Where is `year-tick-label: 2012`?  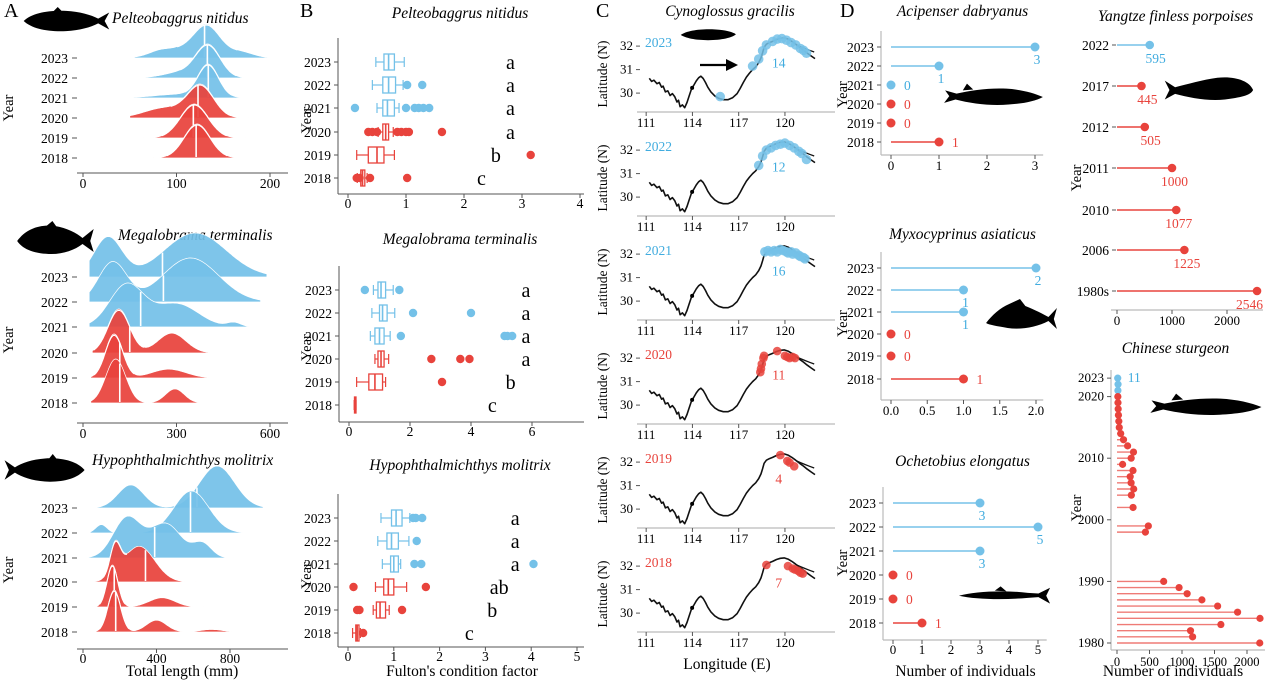
year-tick-label: 2012 is located at coordinates (1095, 127).